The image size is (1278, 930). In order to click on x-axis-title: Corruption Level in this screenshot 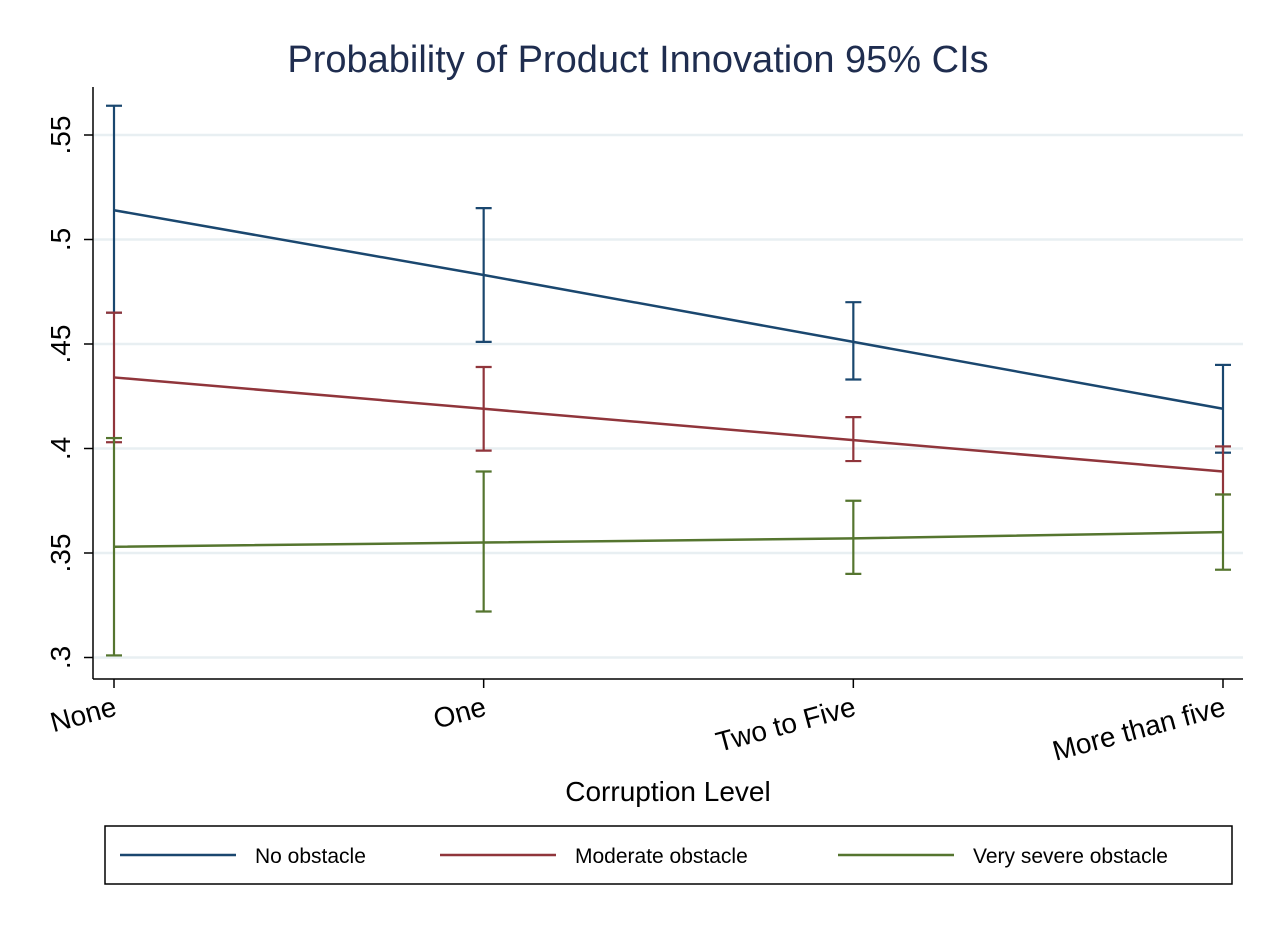, I will do `click(667, 791)`.